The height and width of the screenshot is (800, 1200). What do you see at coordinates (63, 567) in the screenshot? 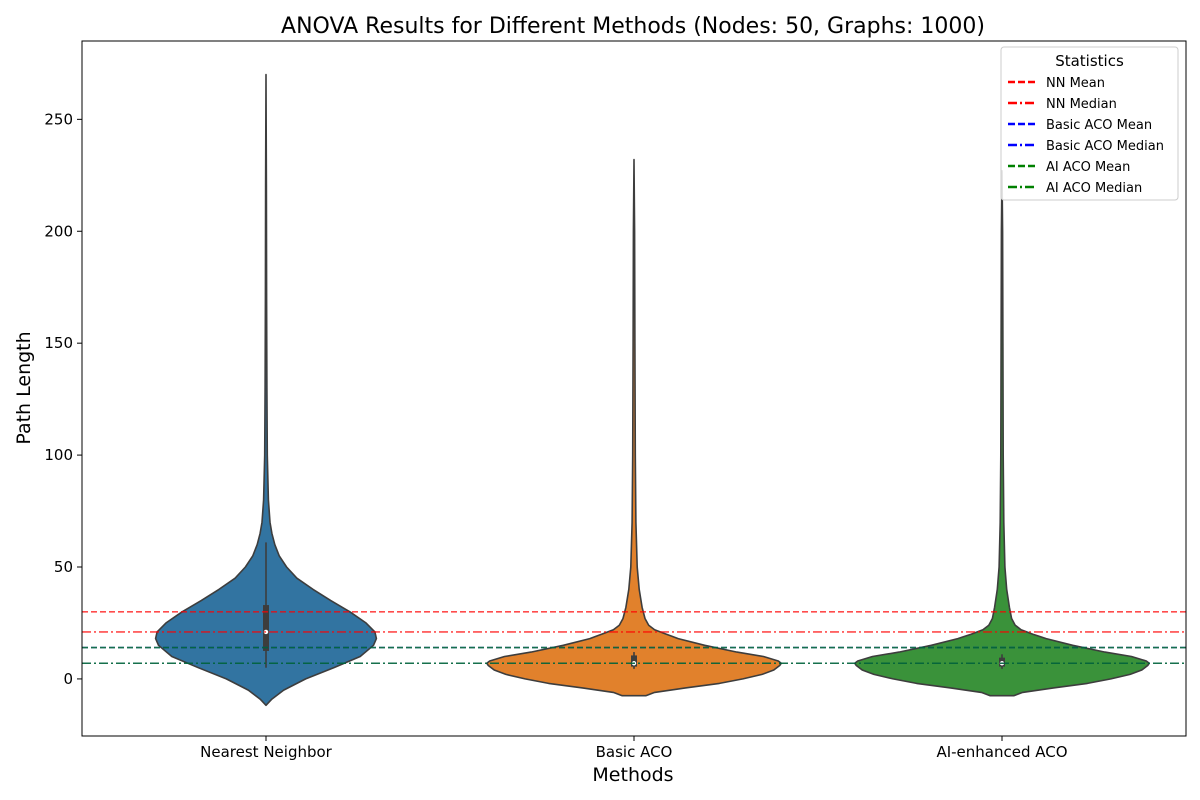
I see `y-tick-label: 50` at bounding box center [63, 567].